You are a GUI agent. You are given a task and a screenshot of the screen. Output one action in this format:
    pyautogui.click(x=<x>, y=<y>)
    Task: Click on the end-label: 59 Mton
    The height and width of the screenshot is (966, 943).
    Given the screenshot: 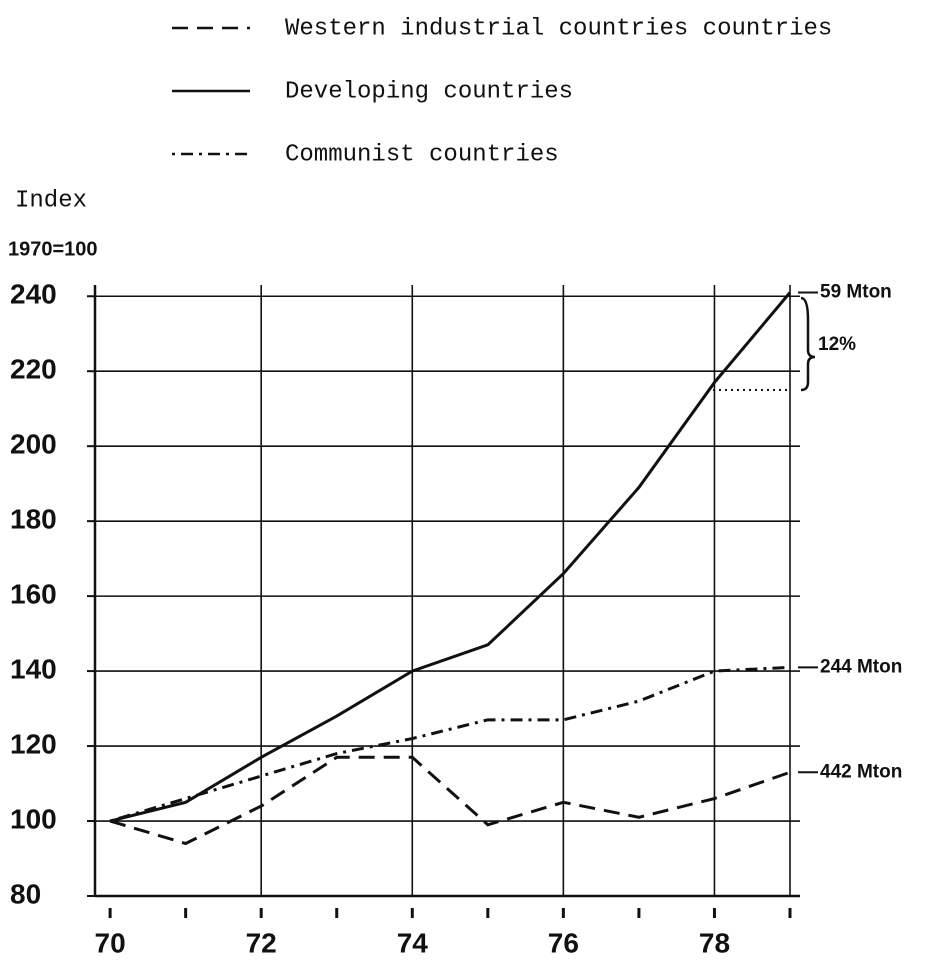 What is the action you would take?
    pyautogui.click(x=856, y=292)
    